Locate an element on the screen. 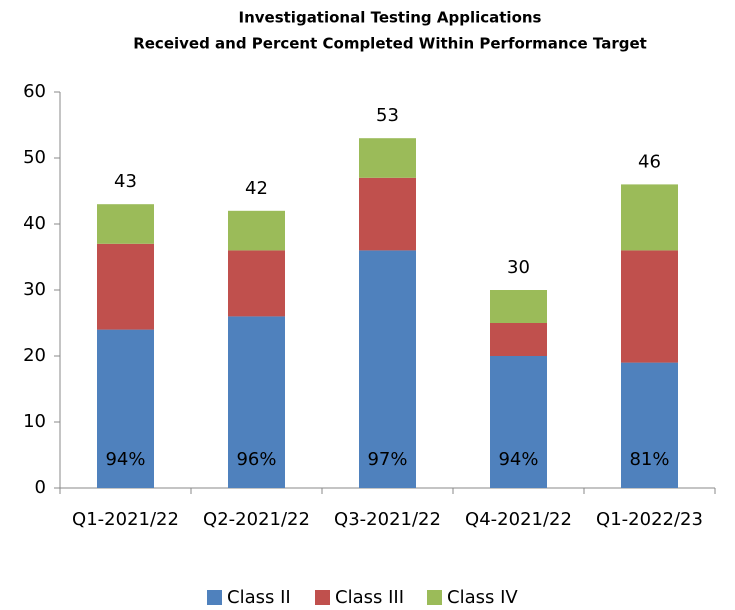 Image resolution: width=735 pixels, height=610 pixels. y-tick-label: 50 is located at coordinates (34, 157).